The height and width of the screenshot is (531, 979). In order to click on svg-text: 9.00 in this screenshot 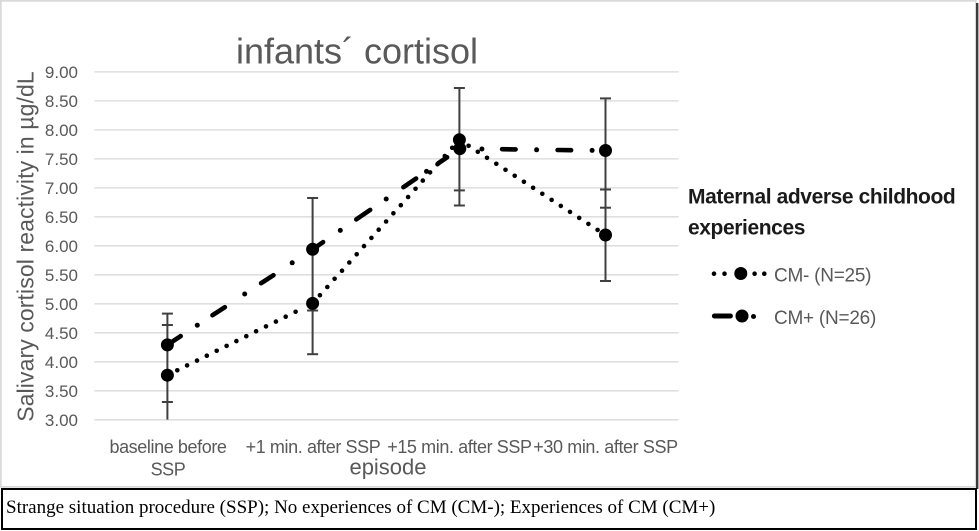, I will do `click(61, 72)`.